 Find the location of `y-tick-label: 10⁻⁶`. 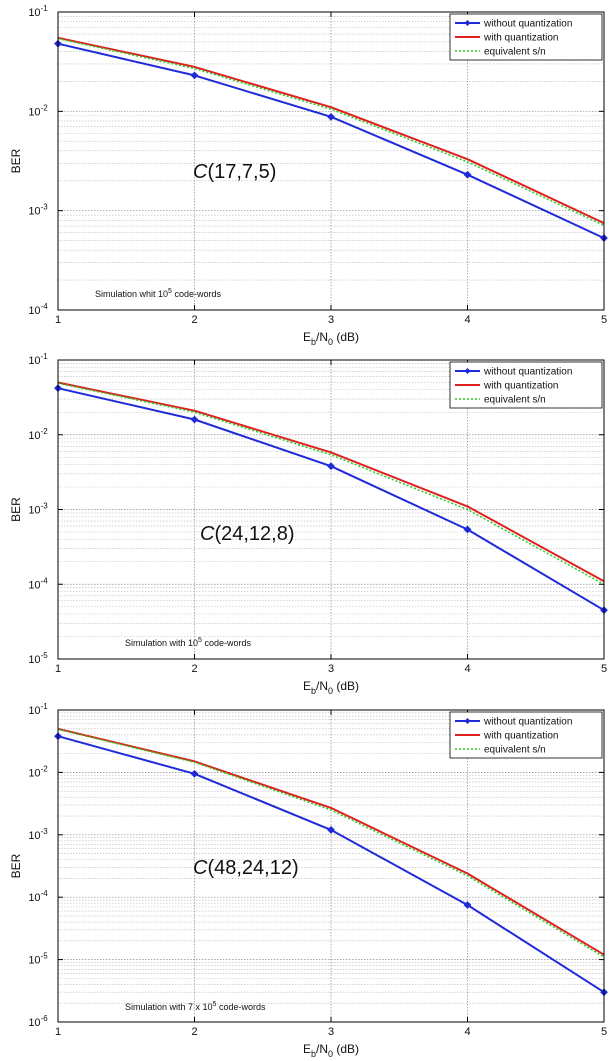

y-tick-label: 10⁻⁶ is located at coordinates (38, 1021).